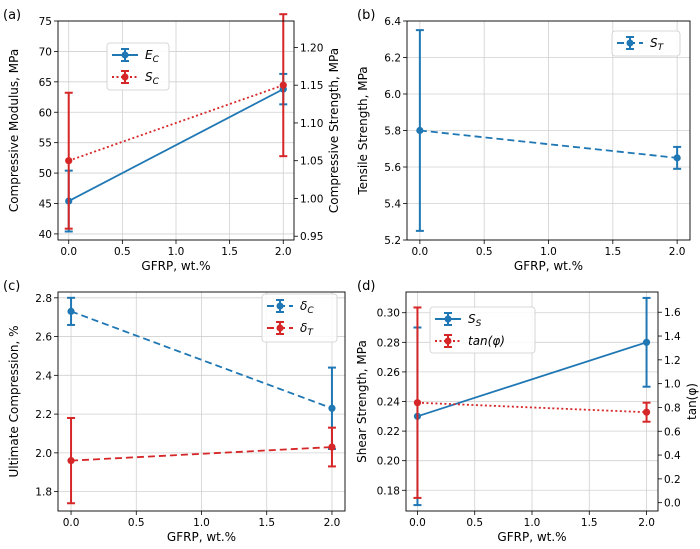 The height and width of the screenshot is (549, 700). What do you see at coordinates (388, 314) in the screenshot?
I see `y-tick-label: 0.30` at bounding box center [388, 314].